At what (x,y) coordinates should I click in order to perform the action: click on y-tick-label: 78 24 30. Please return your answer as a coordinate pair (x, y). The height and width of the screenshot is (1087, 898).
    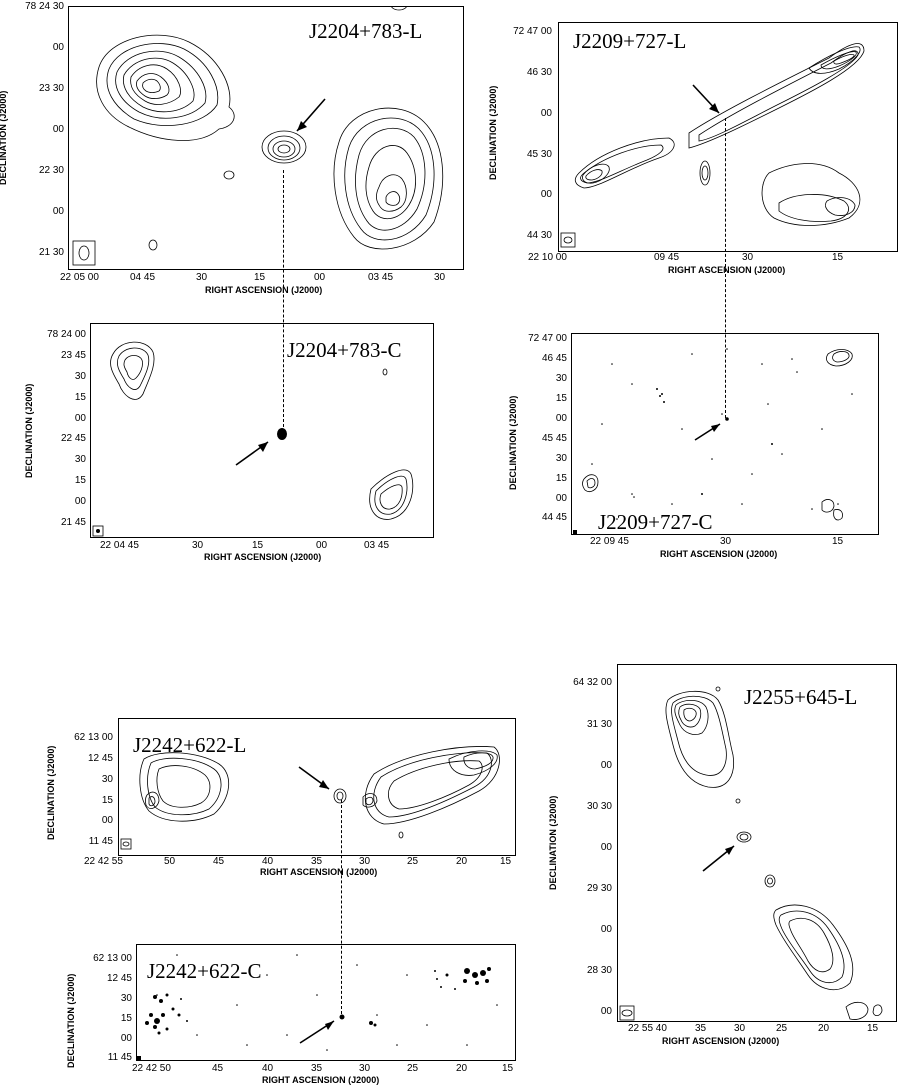
    Looking at the image, I should click on (44, 6).